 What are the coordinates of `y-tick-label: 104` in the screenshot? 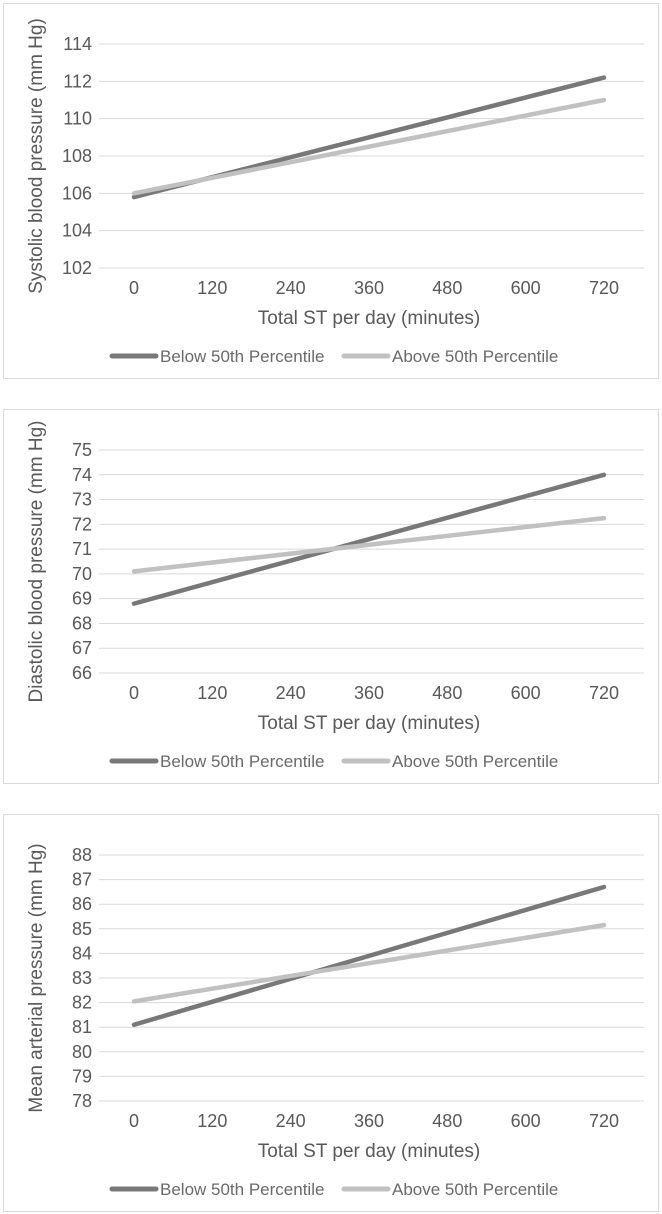 It's located at (77, 231).